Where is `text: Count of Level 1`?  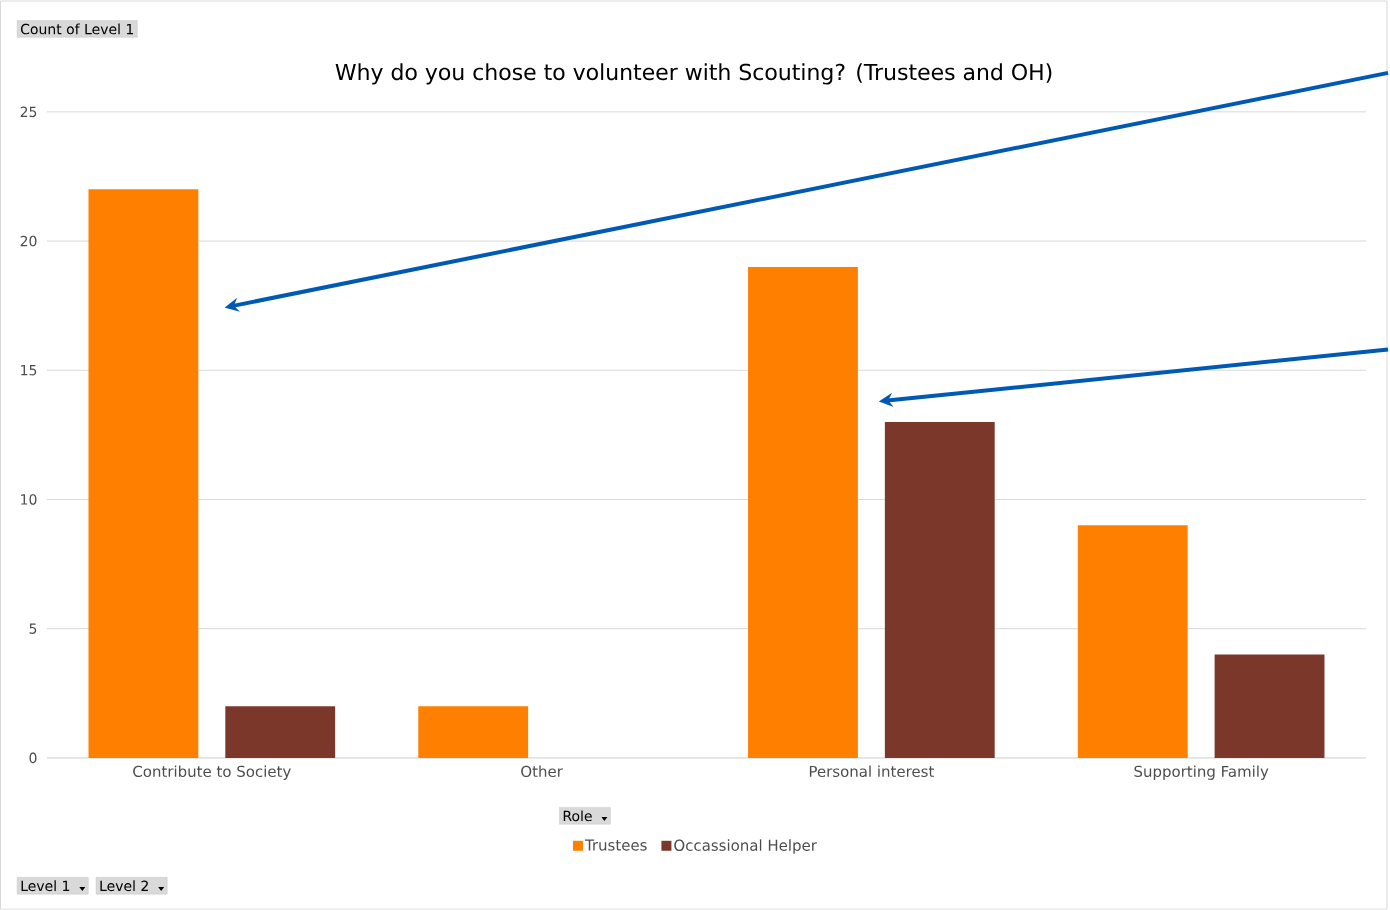
text: Count of Level 1 is located at coordinates (77, 29).